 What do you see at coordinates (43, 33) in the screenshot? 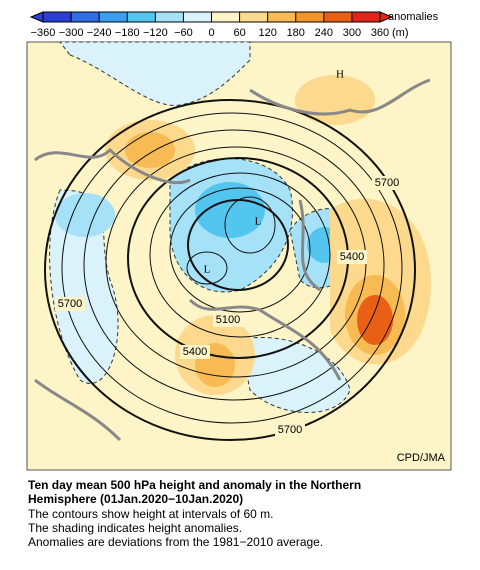
I see `colorbar-tick-label: −360` at bounding box center [43, 33].